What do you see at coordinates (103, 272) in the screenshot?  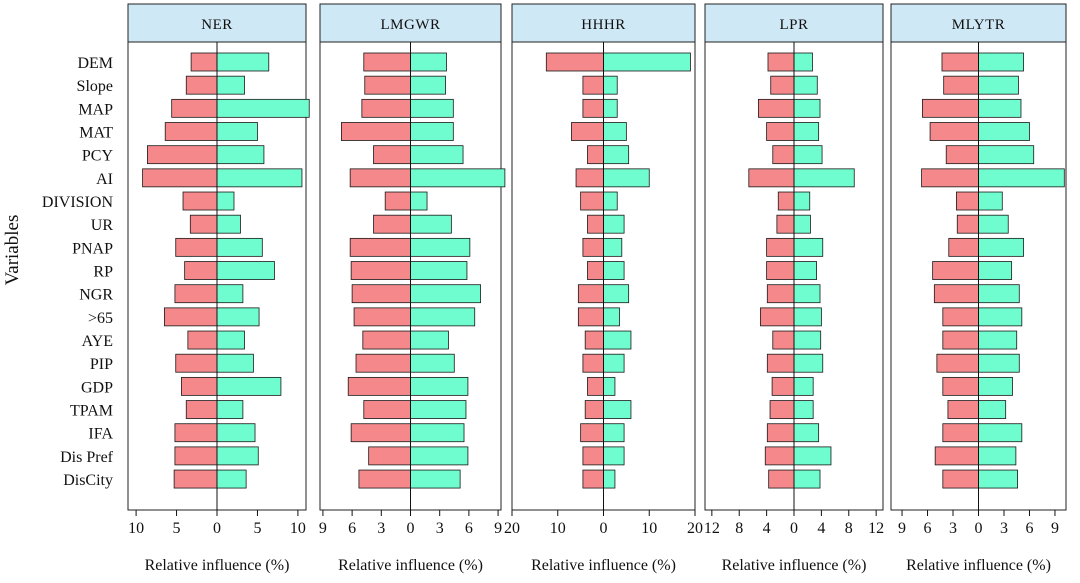 I see `category-label: RP` at bounding box center [103, 272].